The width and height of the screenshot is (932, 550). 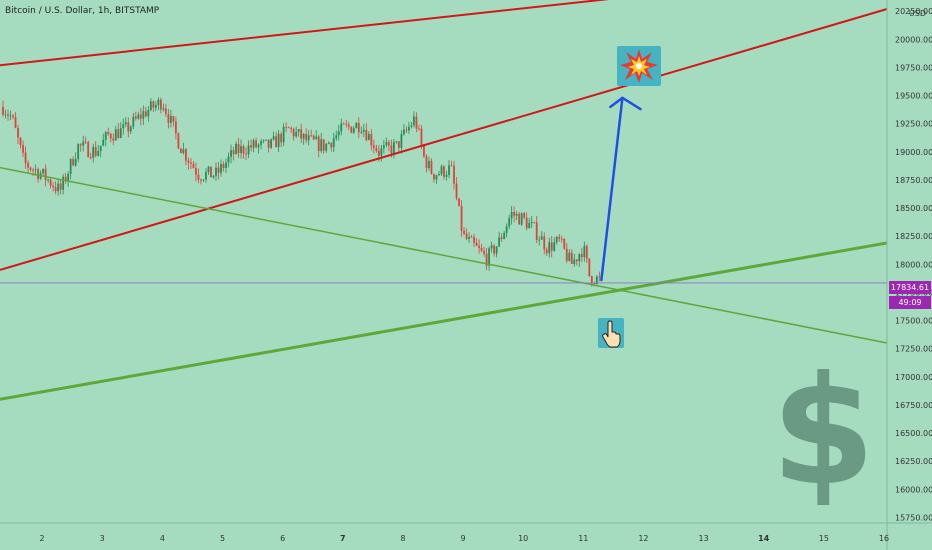 I want to click on x-tick-label: 10, so click(x=523, y=538).